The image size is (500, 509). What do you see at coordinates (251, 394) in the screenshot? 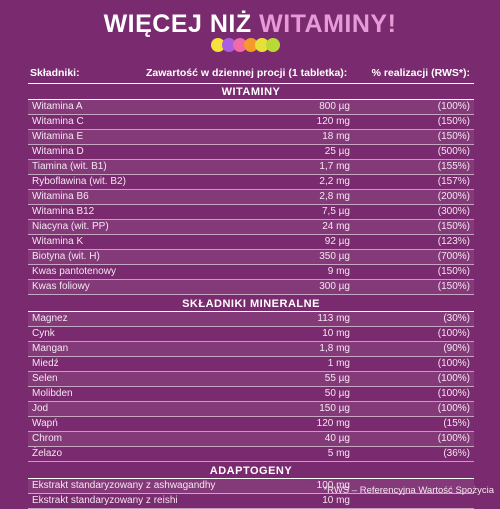
I see `table-row: Molibden 50 µg (100%)` at bounding box center [251, 394].